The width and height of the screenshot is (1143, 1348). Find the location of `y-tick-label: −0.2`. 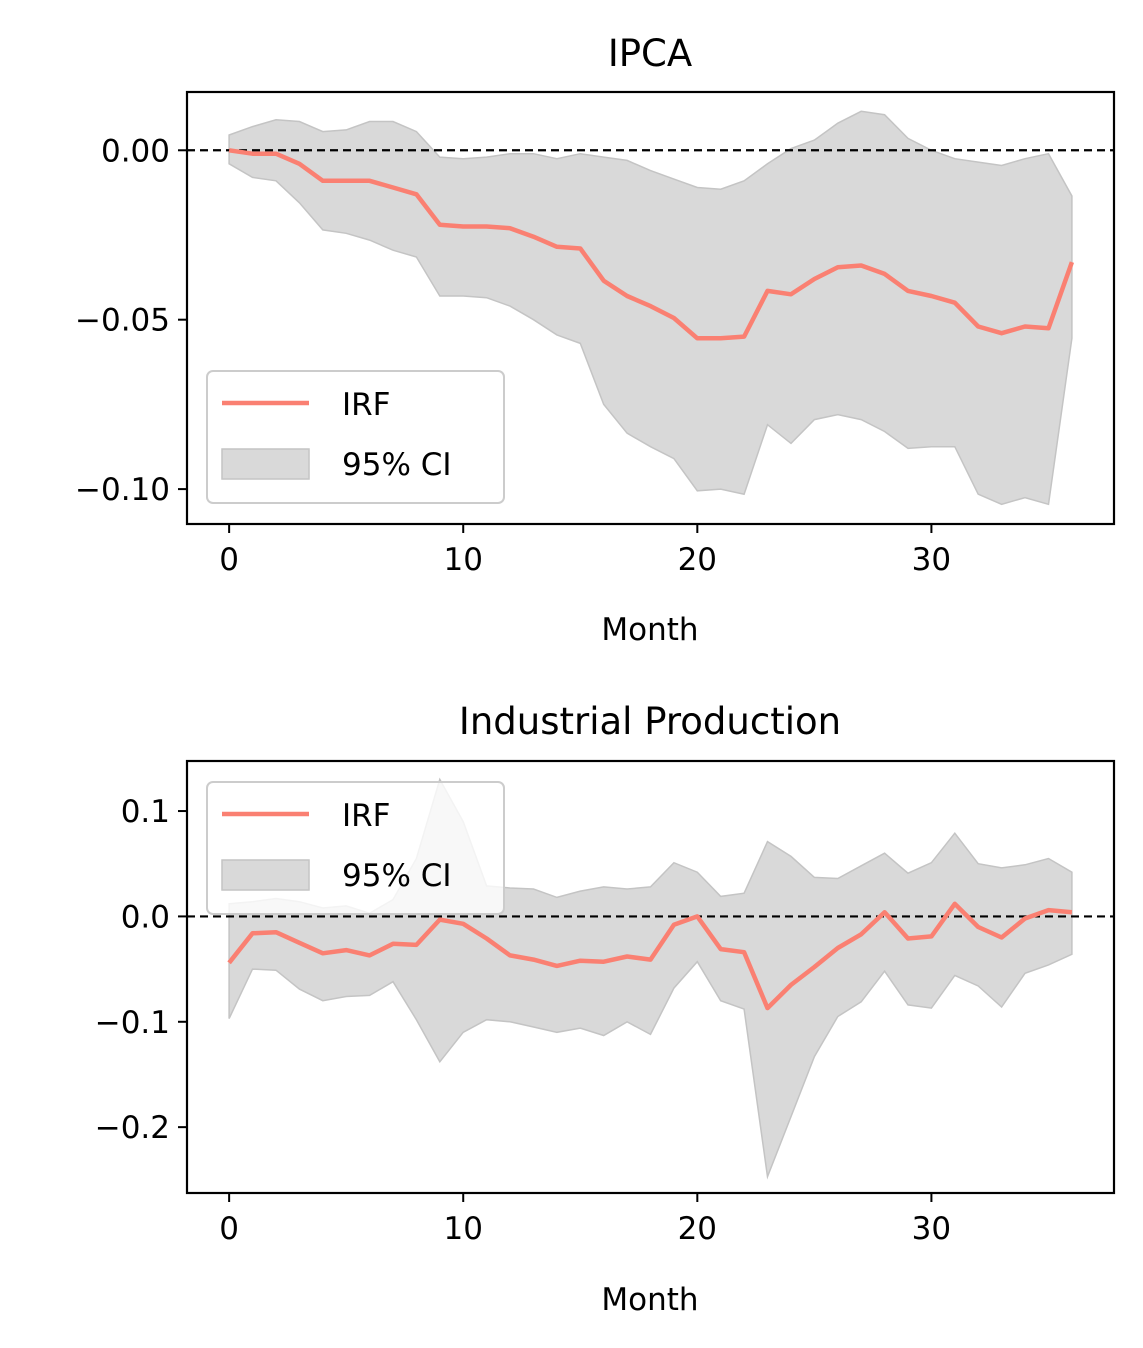

y-tick-label: −0.2 is located at coordinates (132, 1128).